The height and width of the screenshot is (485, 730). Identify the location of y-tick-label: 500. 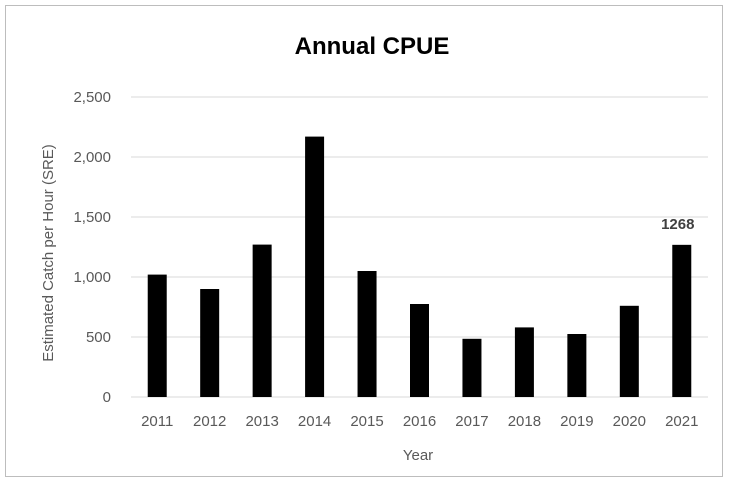
(98, 337).